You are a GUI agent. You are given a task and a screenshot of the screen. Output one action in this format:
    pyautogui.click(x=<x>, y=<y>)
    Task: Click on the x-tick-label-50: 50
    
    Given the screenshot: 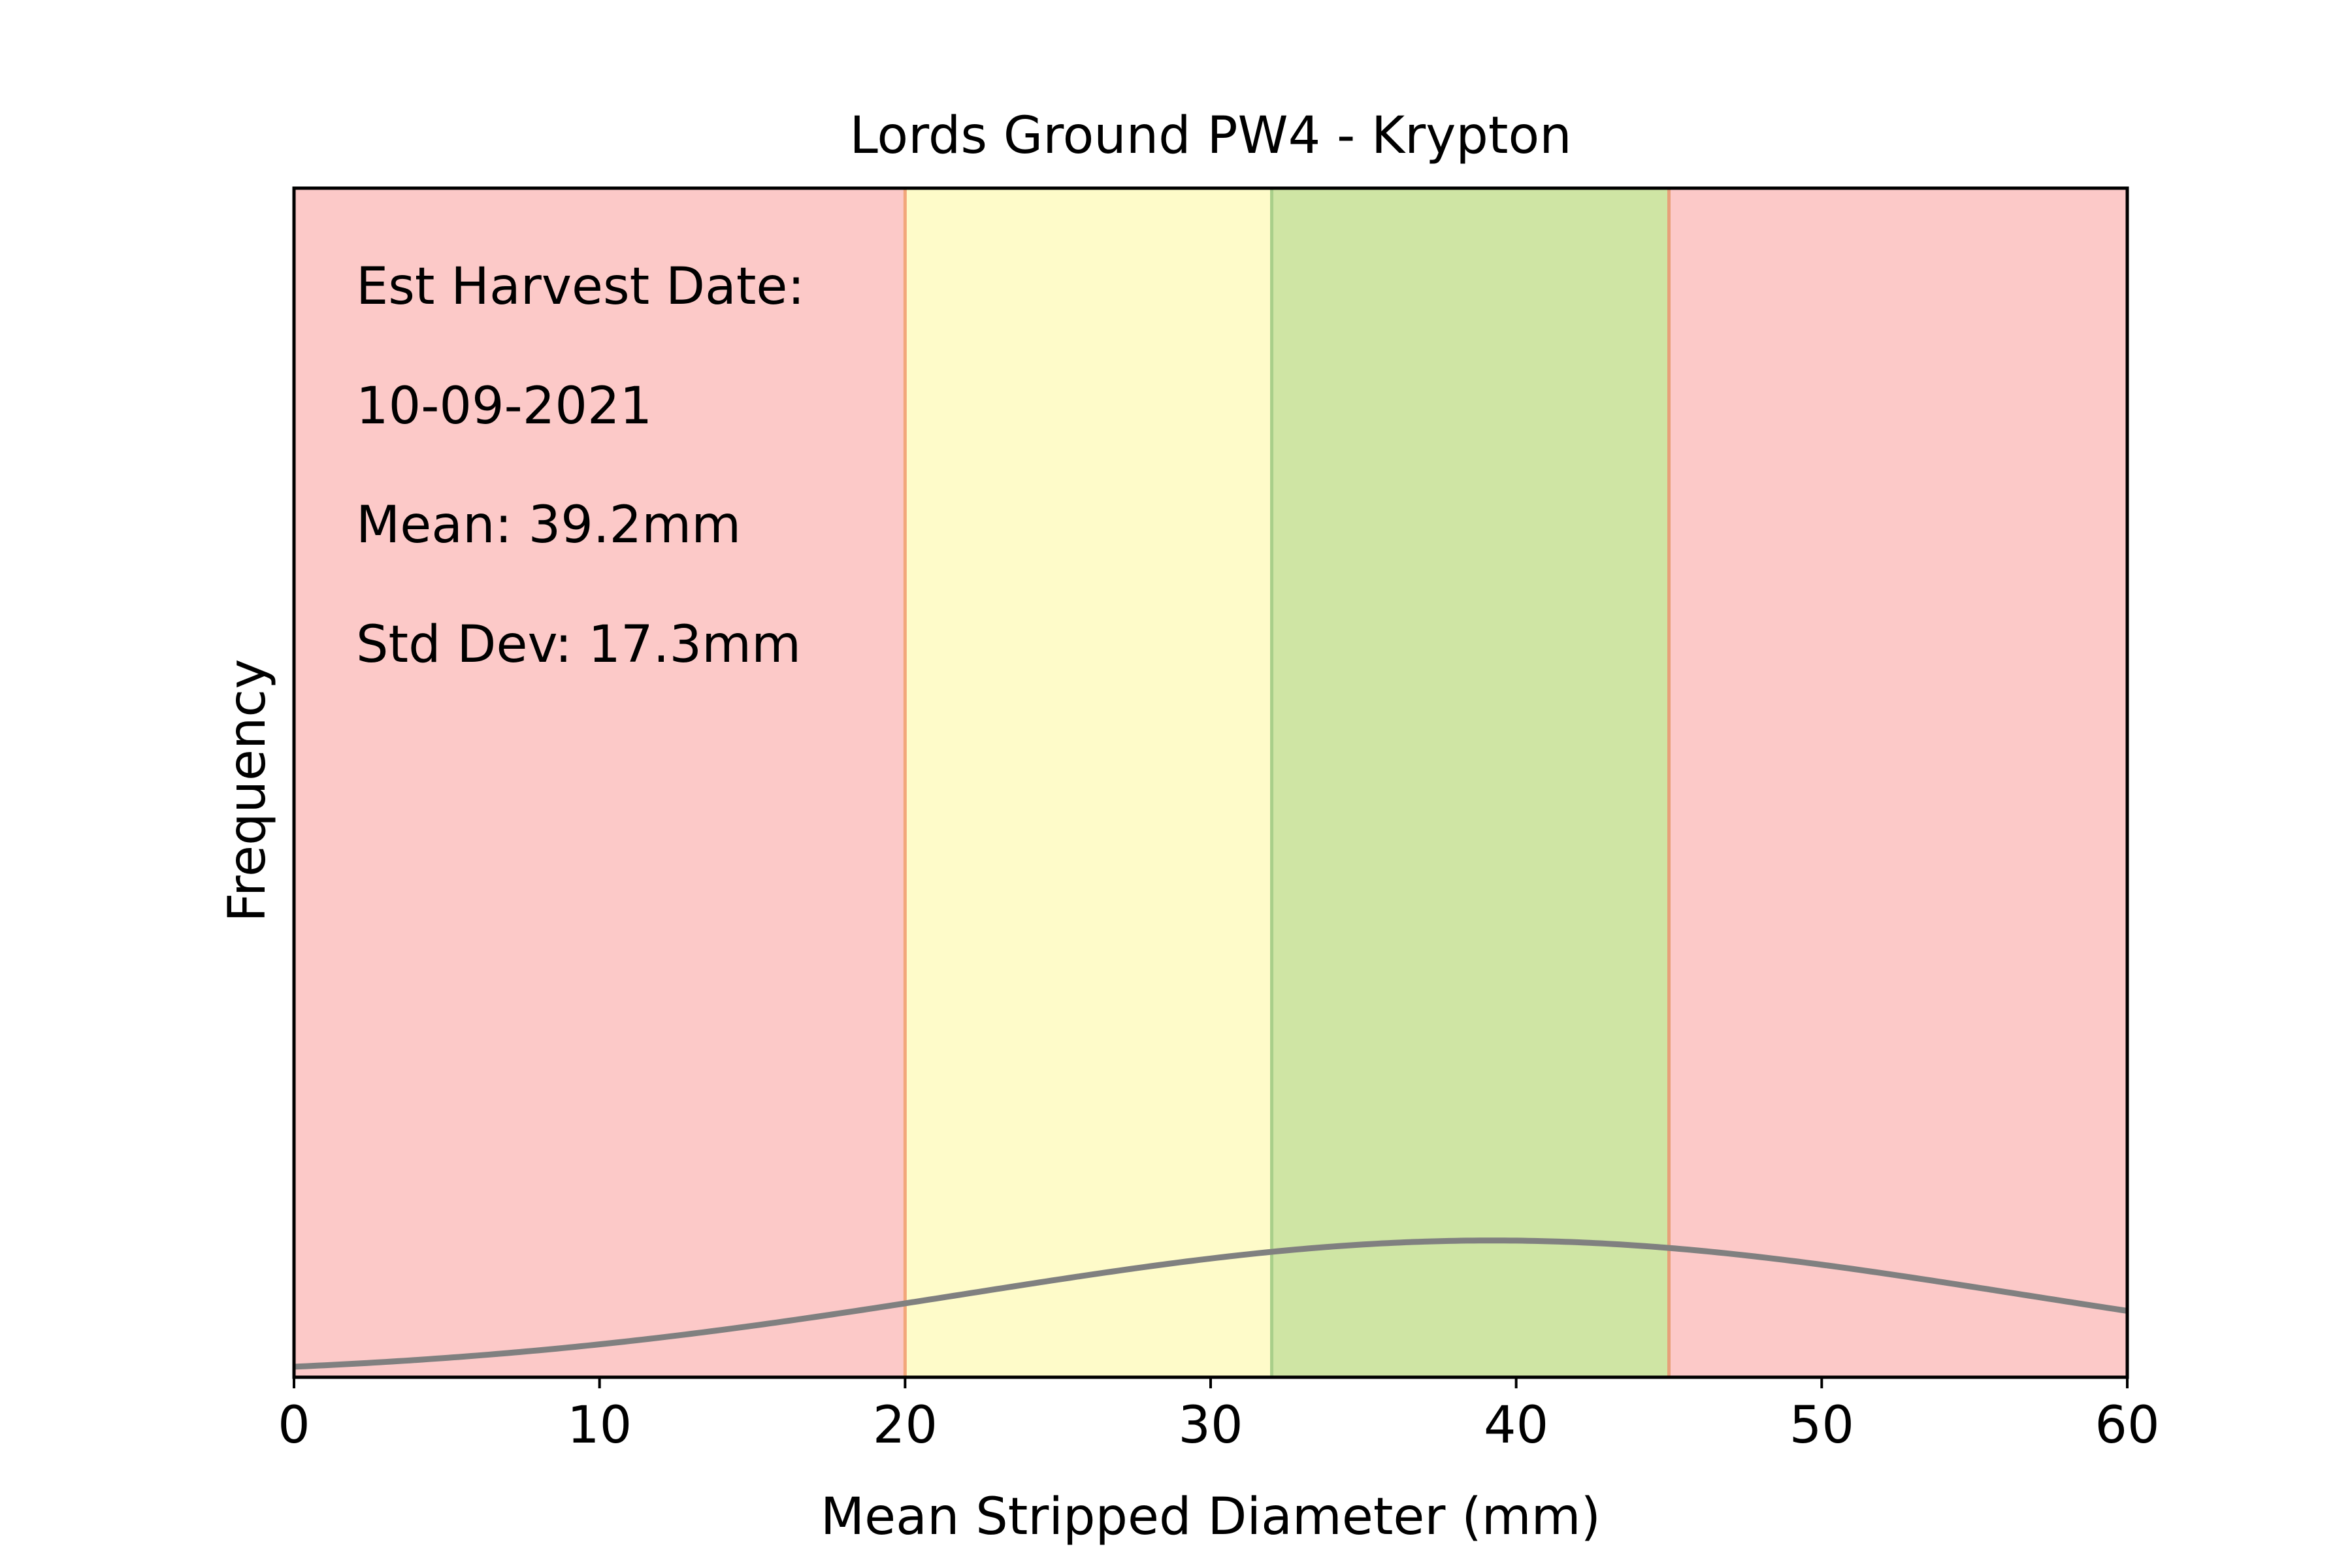 What is the action you would take?
    pyautogui.click(x=1821, y=1425)
    